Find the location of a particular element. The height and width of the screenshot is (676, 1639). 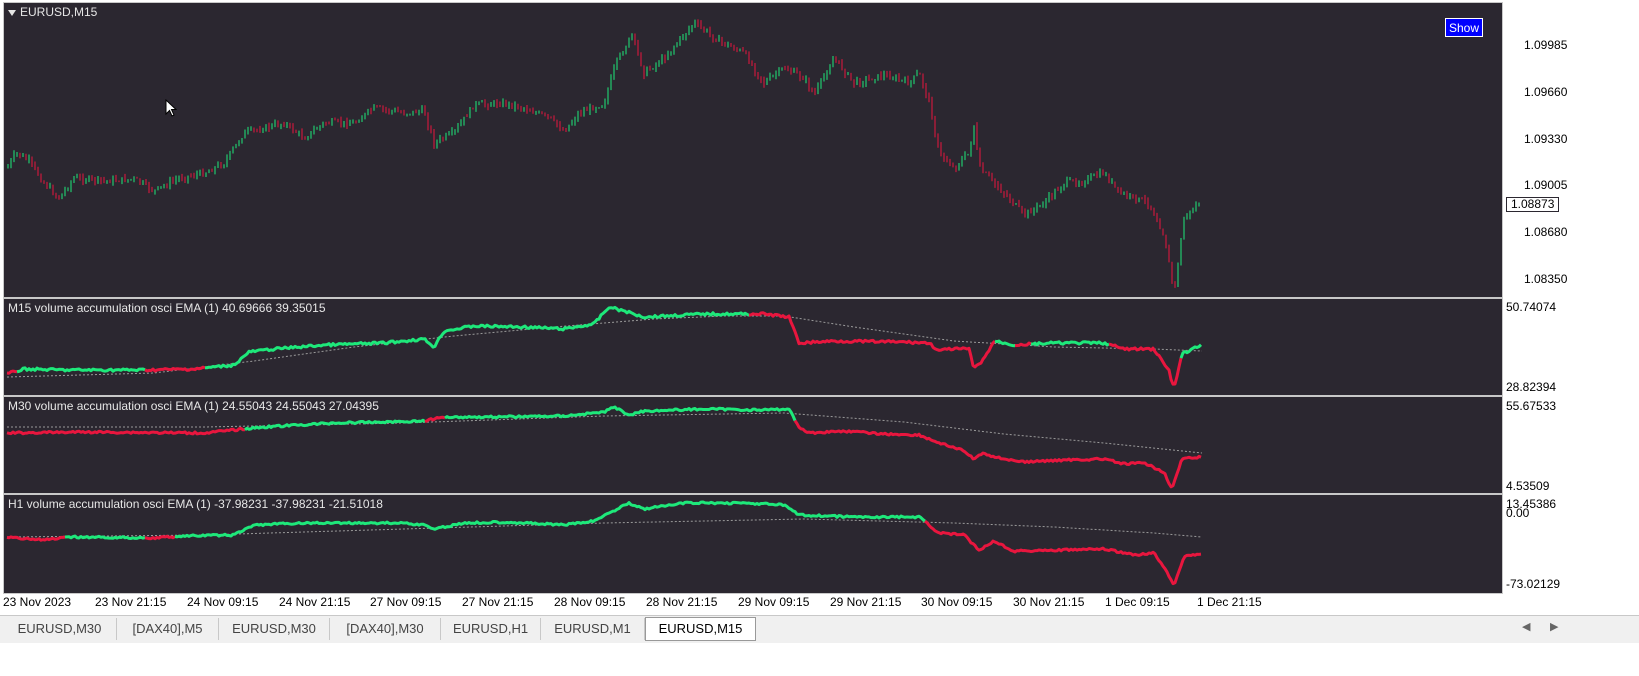

indicator-axis-m15: 50.74074 28.82394 is located at coordinates (1571, 347).